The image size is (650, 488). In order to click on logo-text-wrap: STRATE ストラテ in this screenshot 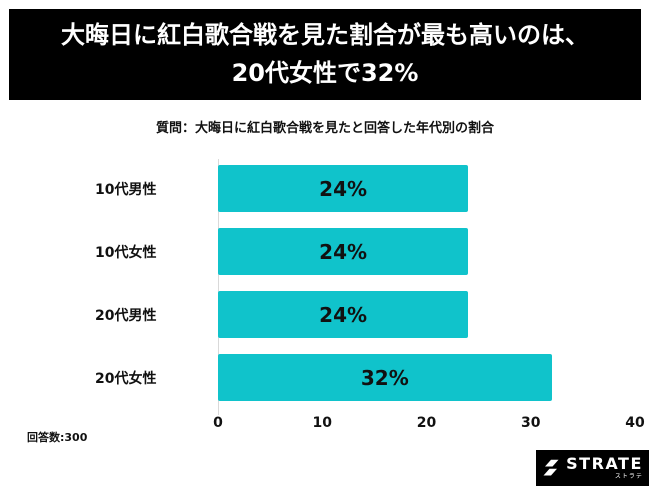, I will do `click(604, 468)`.